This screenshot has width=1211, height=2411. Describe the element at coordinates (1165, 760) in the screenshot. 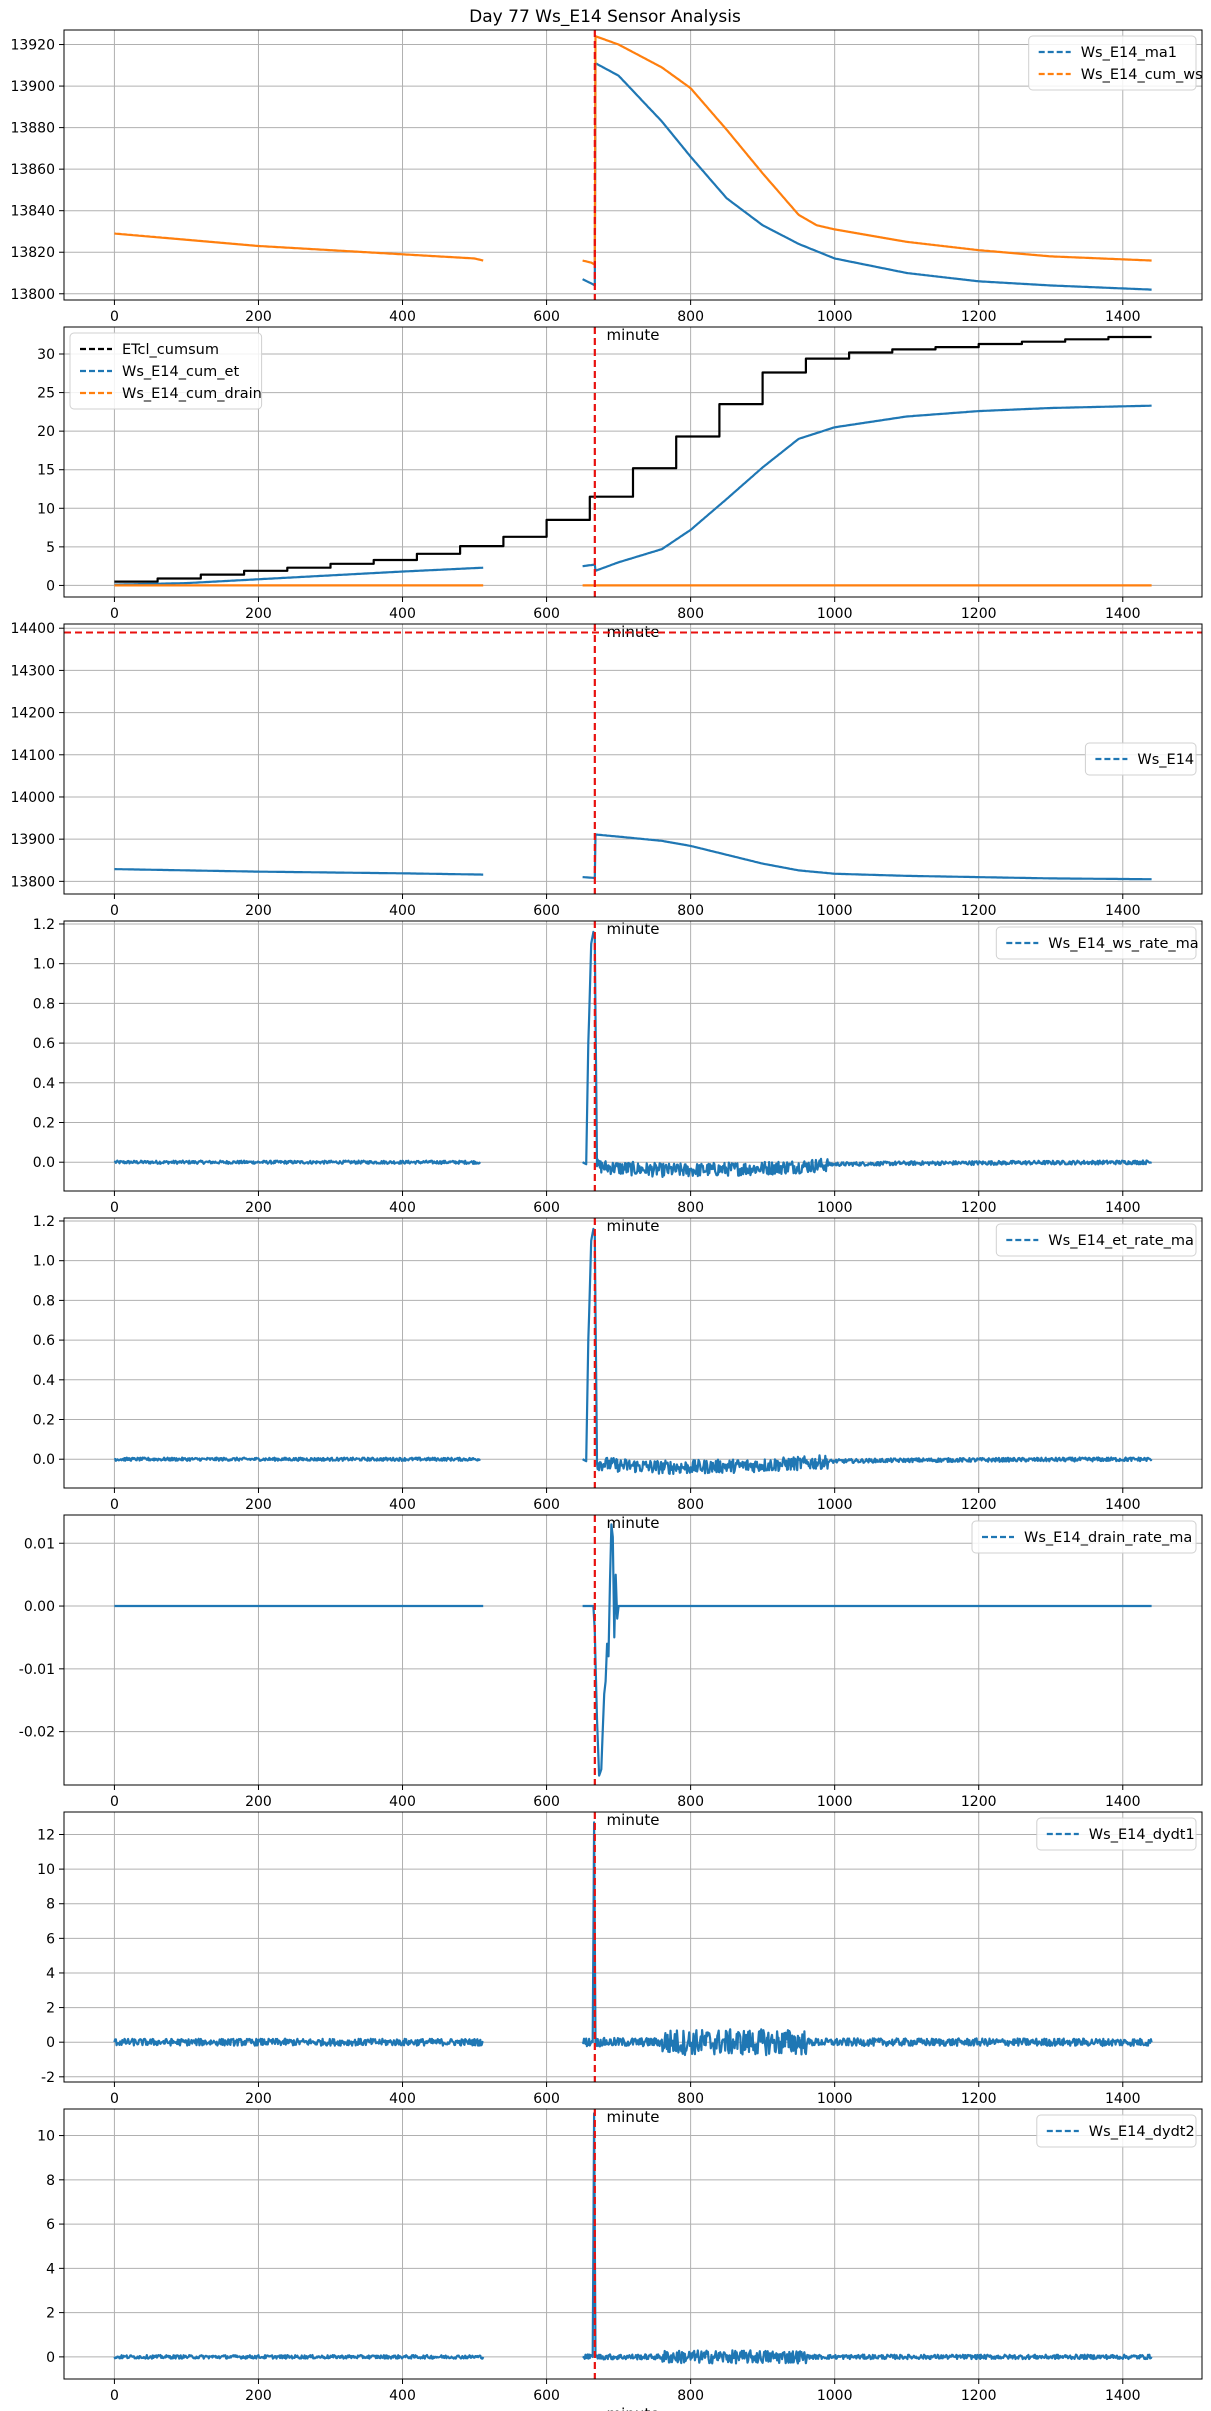

I see `legend-label: Ws_E14` at that location.